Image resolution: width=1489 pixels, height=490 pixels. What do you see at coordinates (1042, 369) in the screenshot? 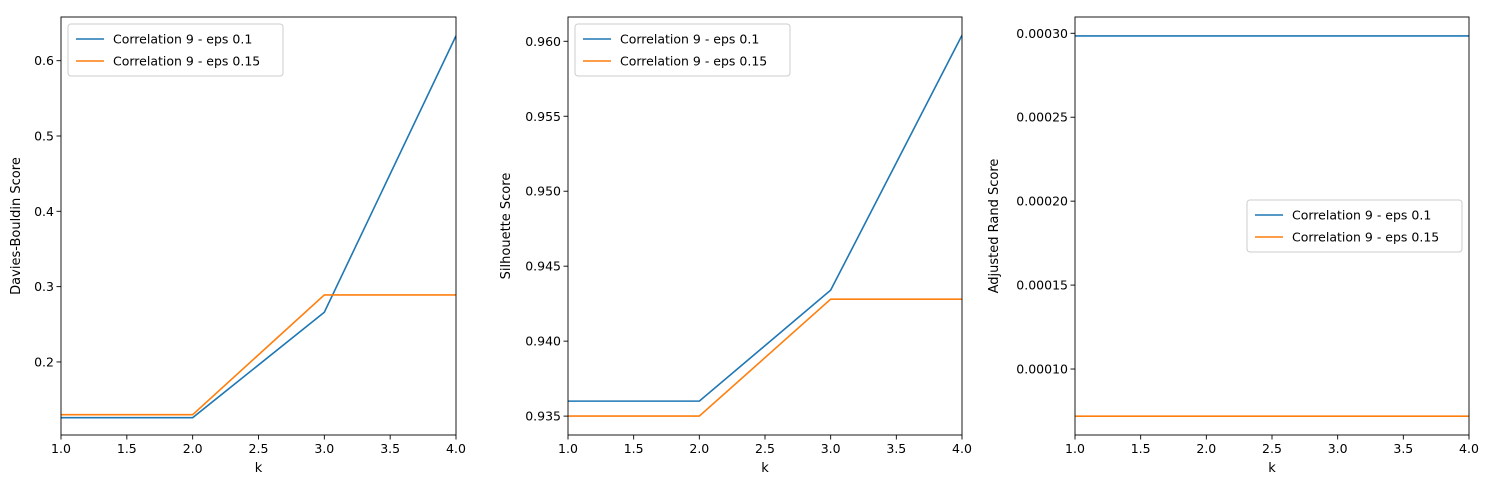
I see `y-tick-label: 0.00010` at bounding box center [1042, 369].